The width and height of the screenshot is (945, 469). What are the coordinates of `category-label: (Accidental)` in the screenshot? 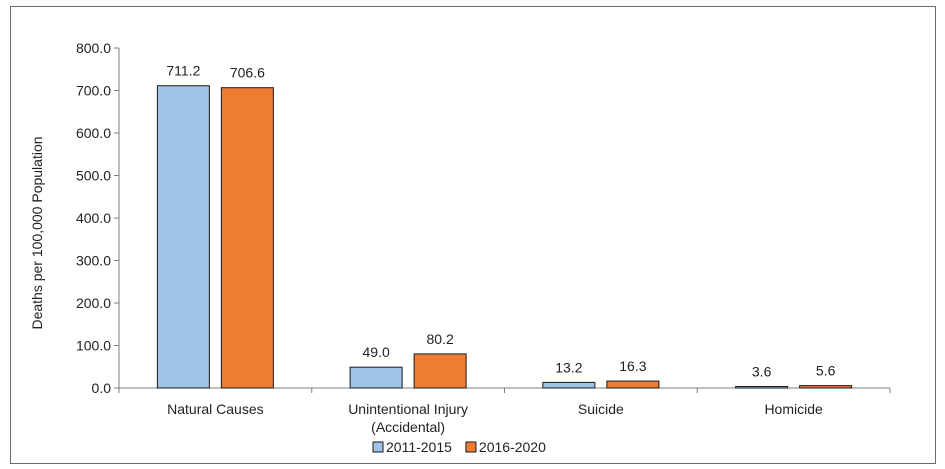 It's located at (408, 427).